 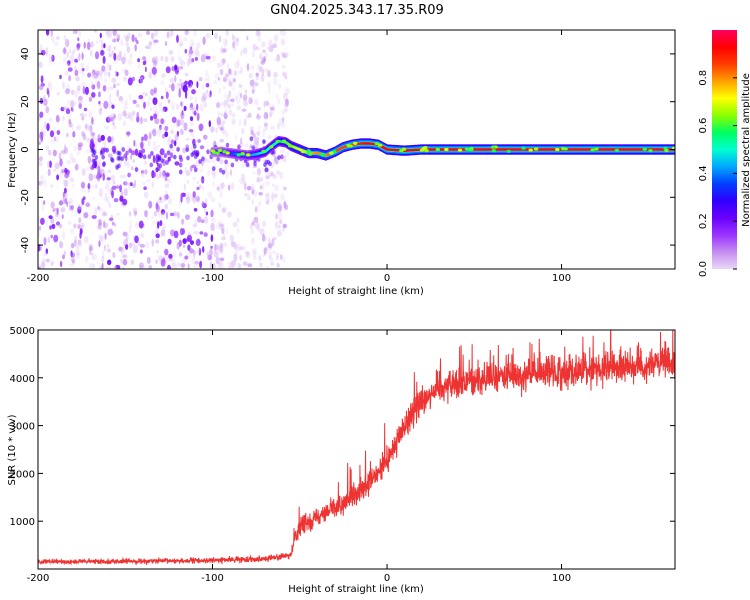 What do you see at coordinates (22, 474) in the screenshot?
I see `y-tick-label: 2000` at bounding box center [22, 474].